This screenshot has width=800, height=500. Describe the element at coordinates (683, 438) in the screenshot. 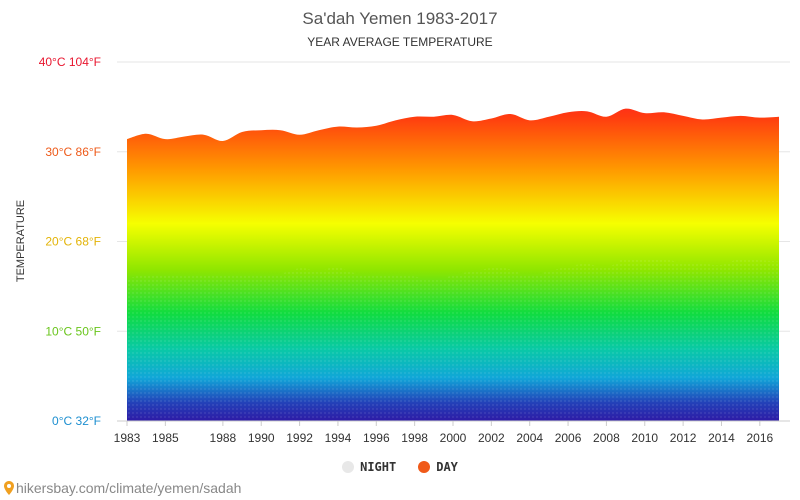

I see `x-tick-label: 2012` at that location.